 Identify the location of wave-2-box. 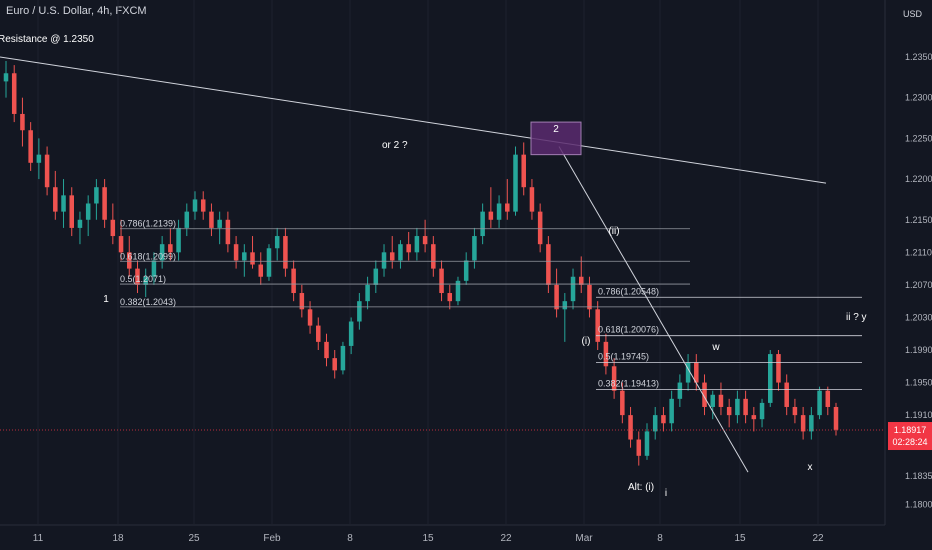
(556, 138).